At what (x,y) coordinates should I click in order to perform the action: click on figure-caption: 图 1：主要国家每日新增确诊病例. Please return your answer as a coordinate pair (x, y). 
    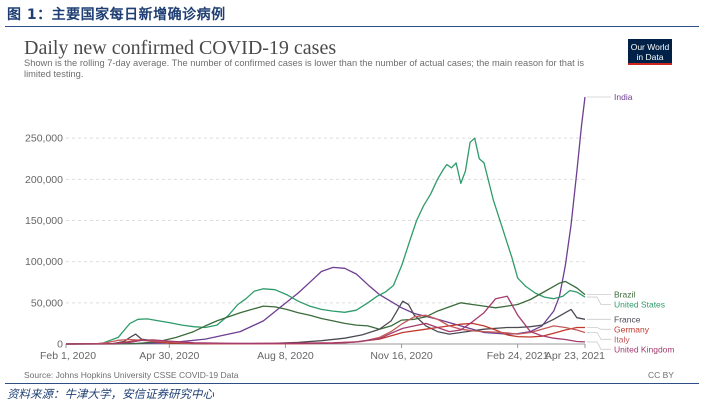
    Looking at the image, I should click on (116, 15).